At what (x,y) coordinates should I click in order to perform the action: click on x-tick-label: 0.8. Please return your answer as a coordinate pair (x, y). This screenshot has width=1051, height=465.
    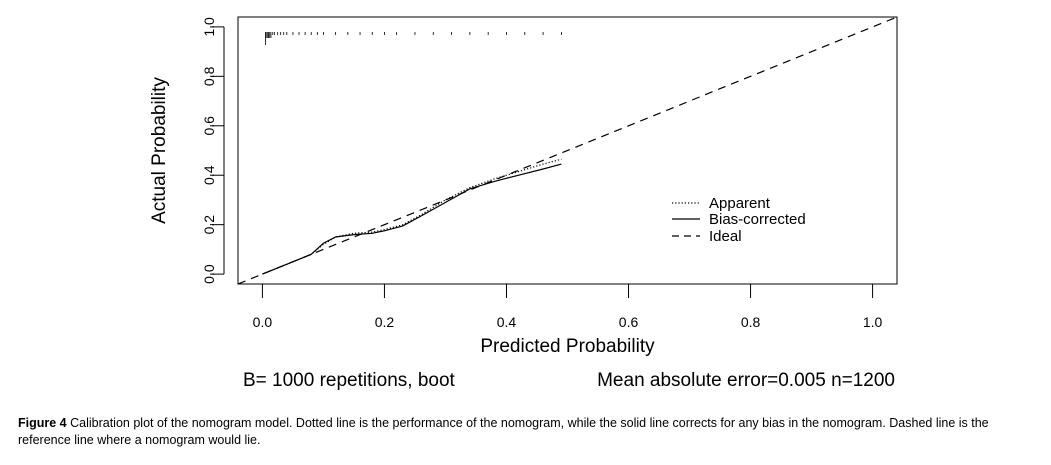
    Looking at the image, I should click on (751, 322).